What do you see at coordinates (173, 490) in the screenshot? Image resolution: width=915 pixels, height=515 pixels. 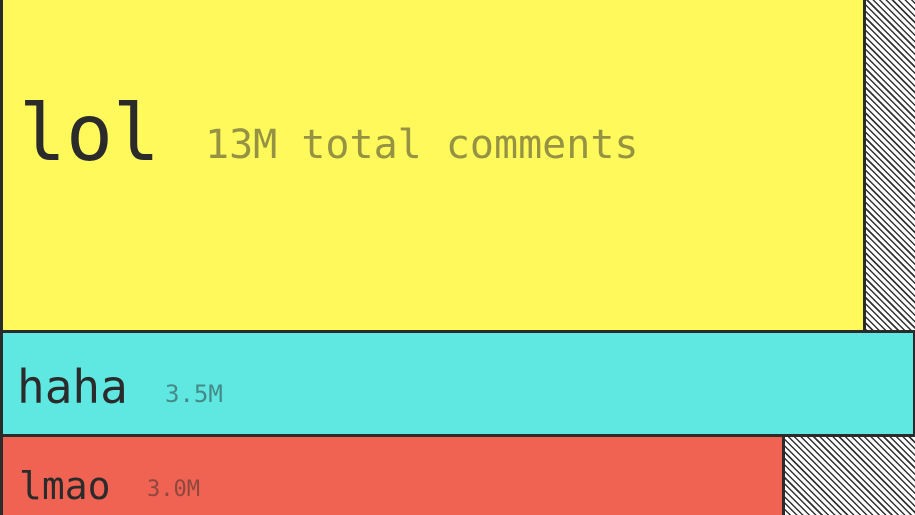 I see `bar-value-lmao: 3.0M` at bounding box center [173, 490].